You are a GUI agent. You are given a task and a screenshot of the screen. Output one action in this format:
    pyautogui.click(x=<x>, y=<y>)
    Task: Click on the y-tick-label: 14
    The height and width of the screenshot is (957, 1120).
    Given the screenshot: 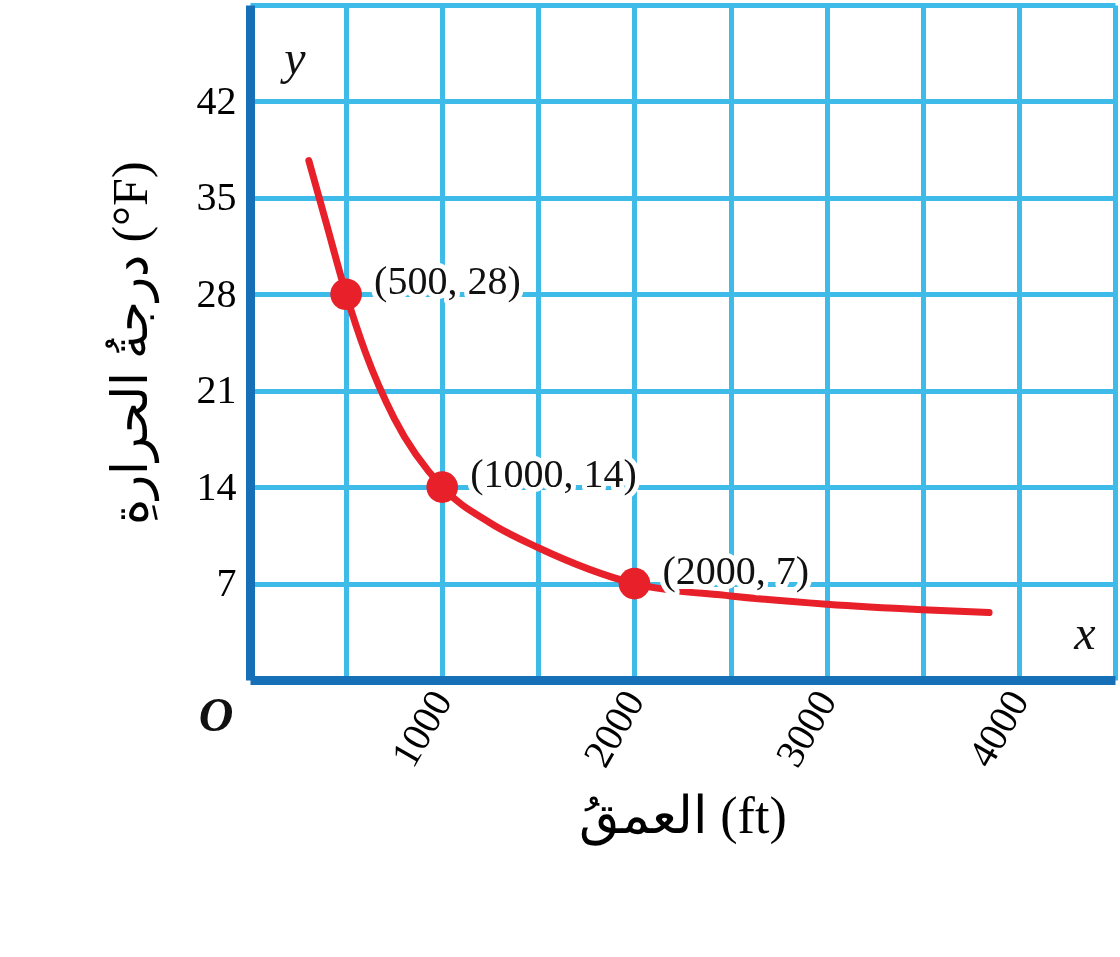 What is the action you would take?
    pyautogui.click(x=216, y=486)
    